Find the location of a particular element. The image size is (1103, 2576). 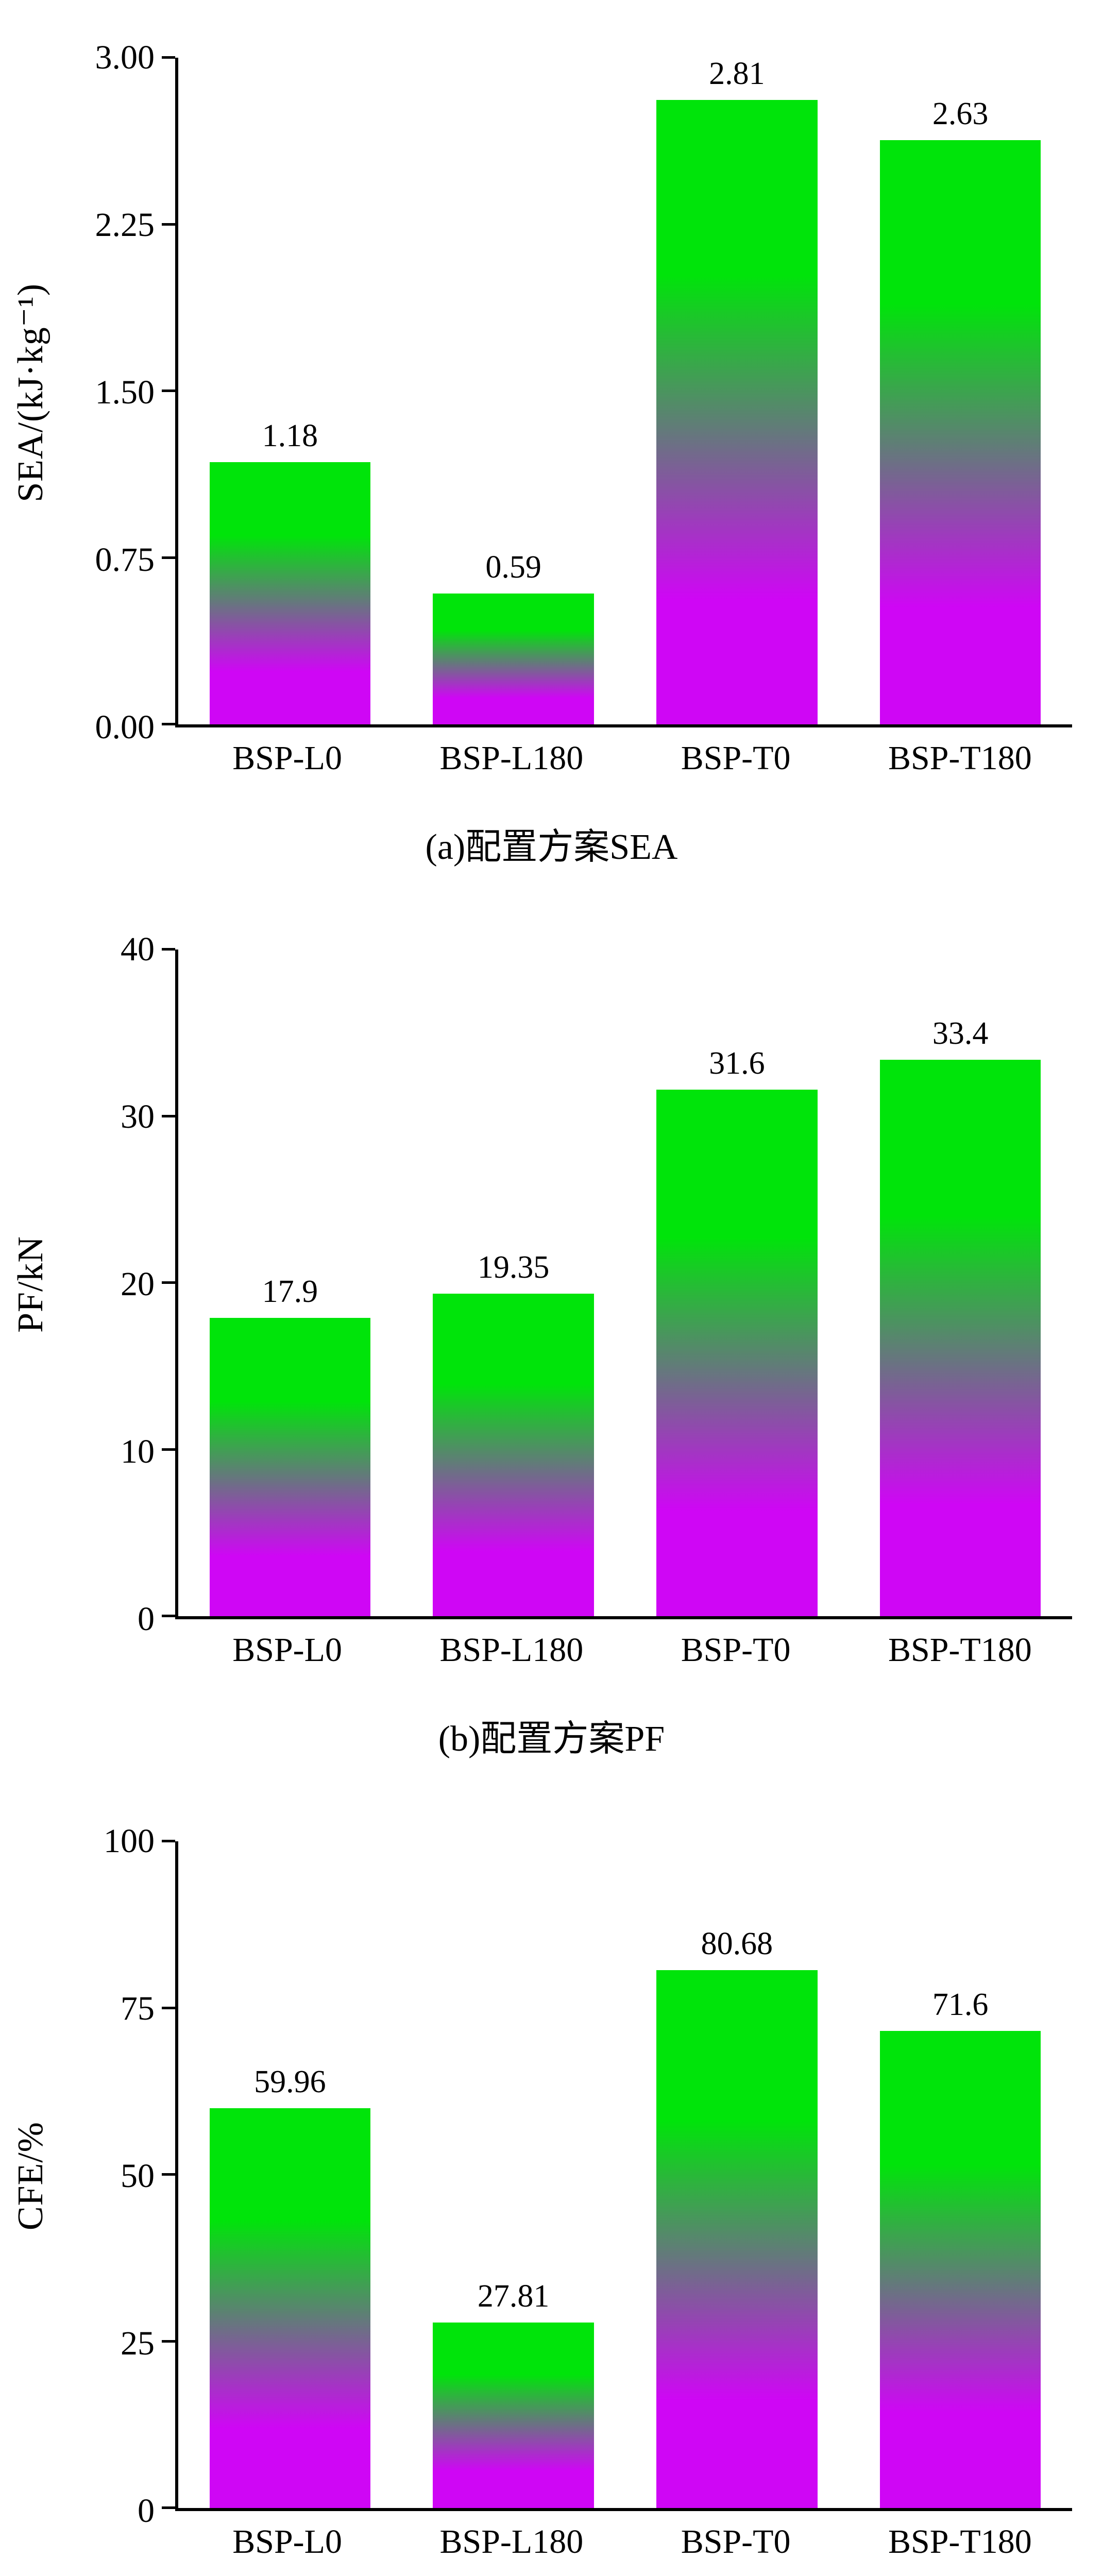

bar-value-label: 1.18 is located at coordinates (290, 436).